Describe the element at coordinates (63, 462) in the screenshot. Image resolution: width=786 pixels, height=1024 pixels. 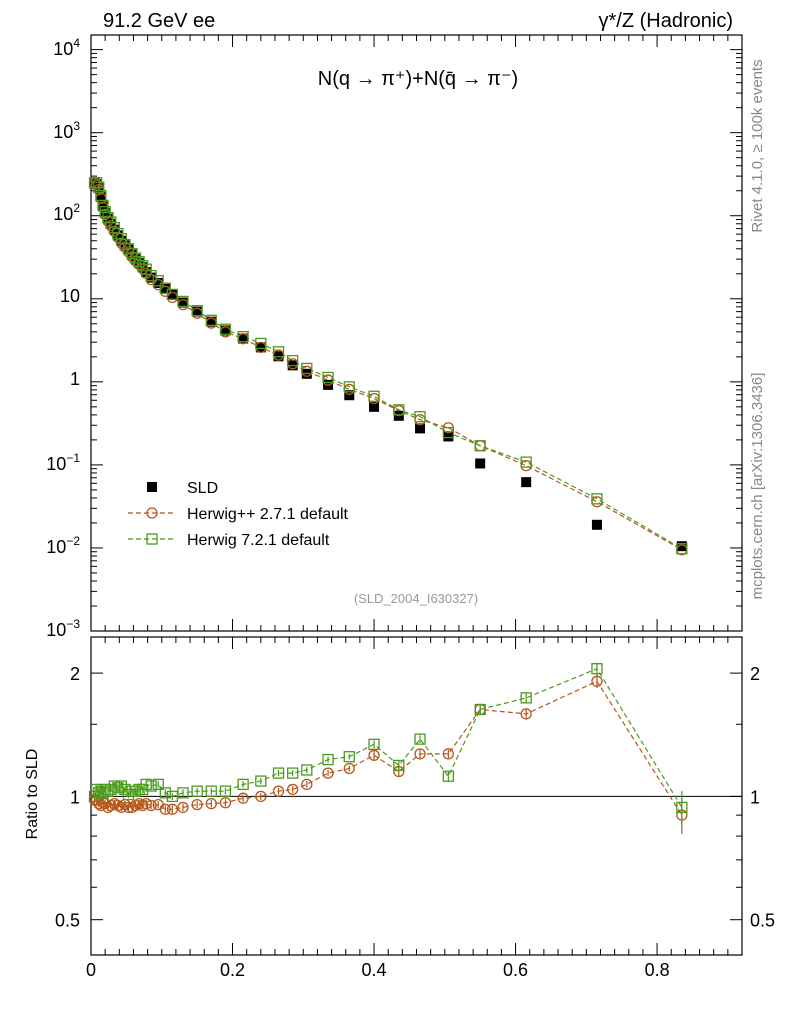
I see `main-ytick-label: 10⁻¹` at that location.